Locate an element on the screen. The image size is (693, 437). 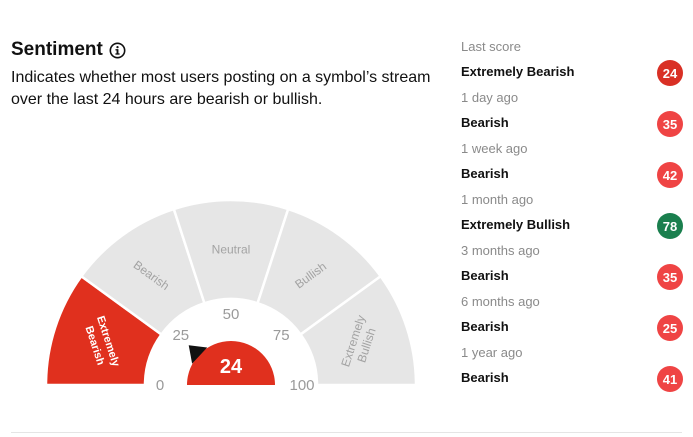
history-period: 1 year ago is located at coordinates (492, 352).